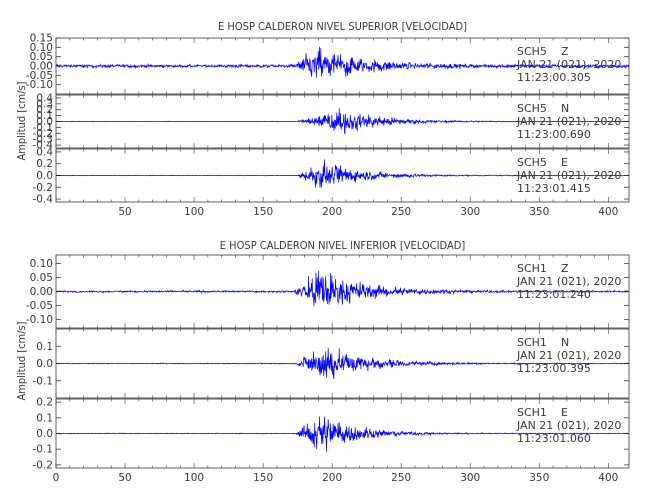 Image resolution: width=650 pixels, height=500 pixels. I want to click on station-label: SCH1 N, so click(543, 342).